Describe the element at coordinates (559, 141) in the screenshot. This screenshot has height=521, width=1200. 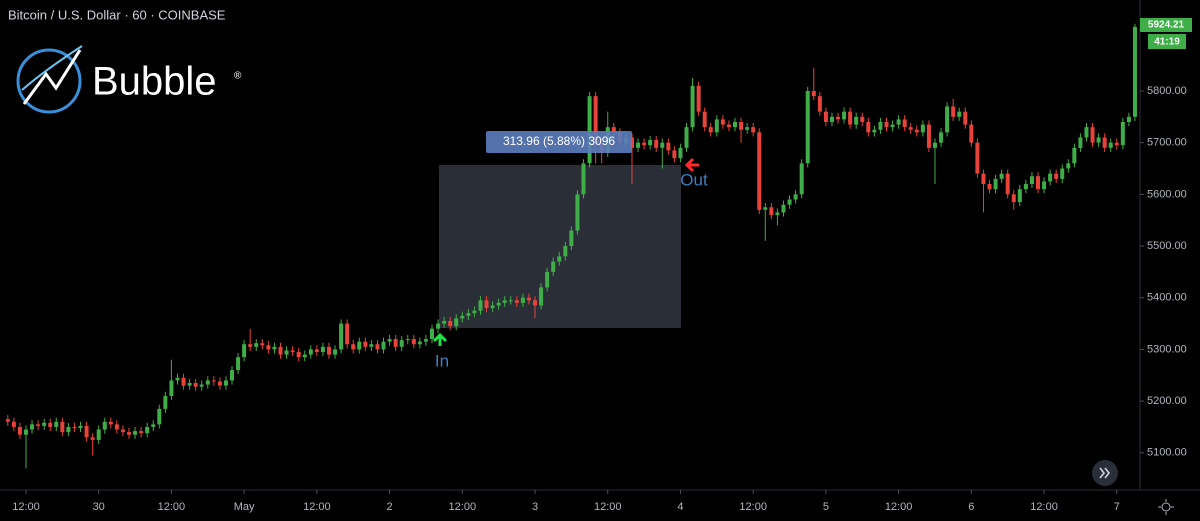
I see `measure-label: 313.96 (5.88%) 3096` at that location.